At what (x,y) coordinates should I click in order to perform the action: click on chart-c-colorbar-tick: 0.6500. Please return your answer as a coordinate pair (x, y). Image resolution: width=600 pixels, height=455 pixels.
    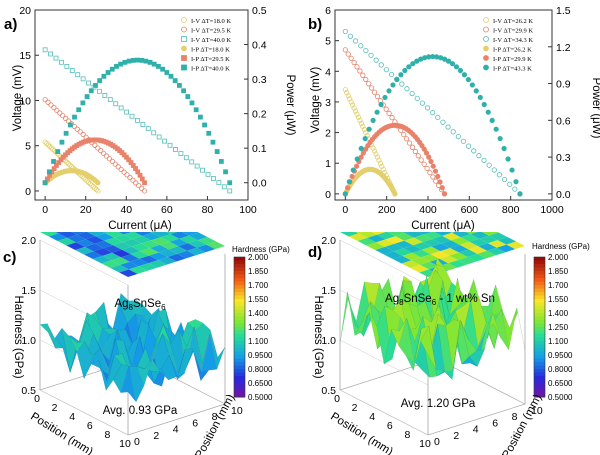
    Looking at the image, I should click on (260, 383).